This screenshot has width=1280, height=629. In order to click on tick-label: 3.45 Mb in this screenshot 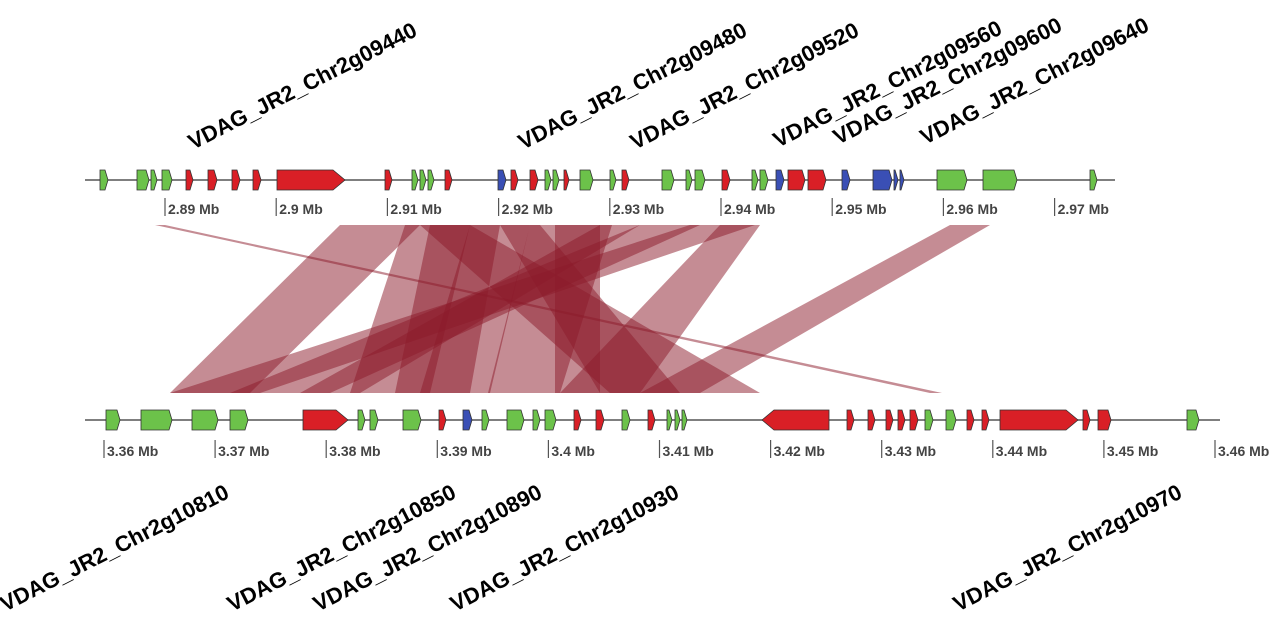, I will do `click(1132, 451)`.